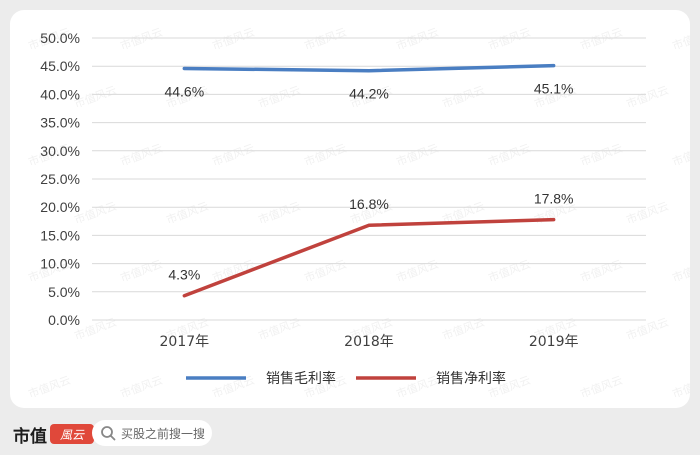 This screenshot has height=455, width=700. Describe the element at coordinates (369, 94) in the screenshot. I see `data-label: 44.2%` at that location.